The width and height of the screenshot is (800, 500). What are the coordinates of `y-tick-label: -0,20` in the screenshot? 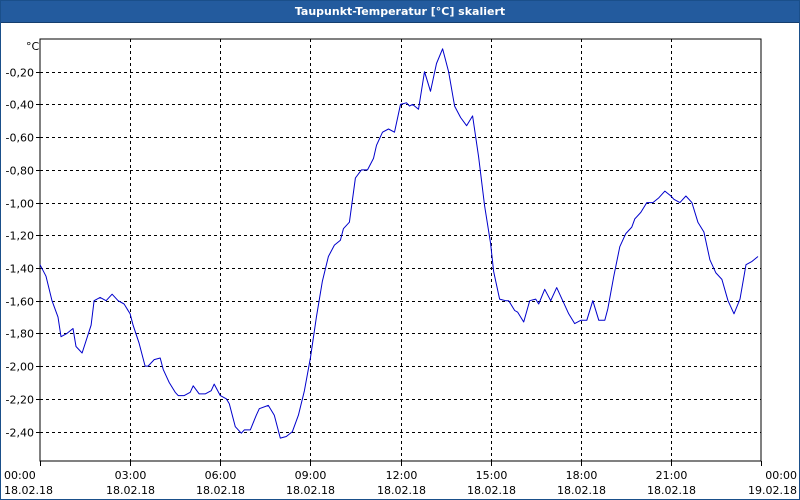 It's located at (20, 73).